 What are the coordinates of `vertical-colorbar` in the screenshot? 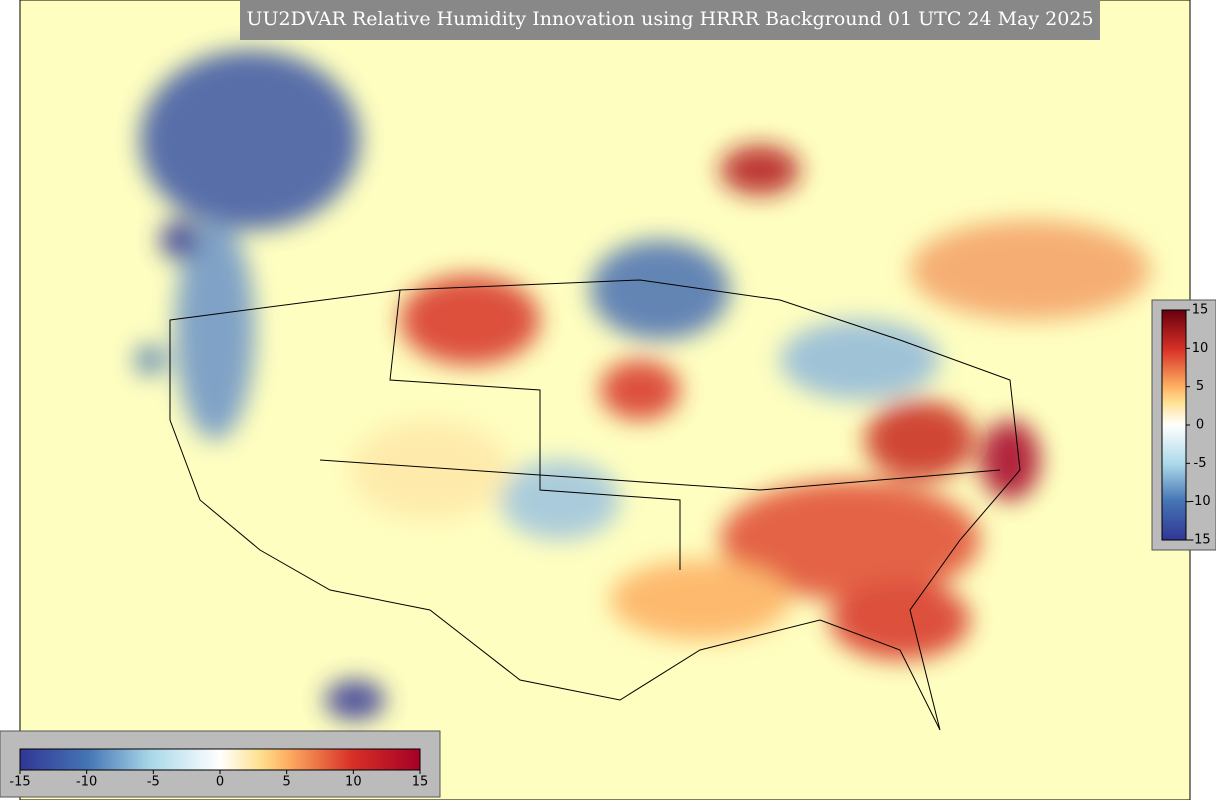 It's located at (1174, 425).